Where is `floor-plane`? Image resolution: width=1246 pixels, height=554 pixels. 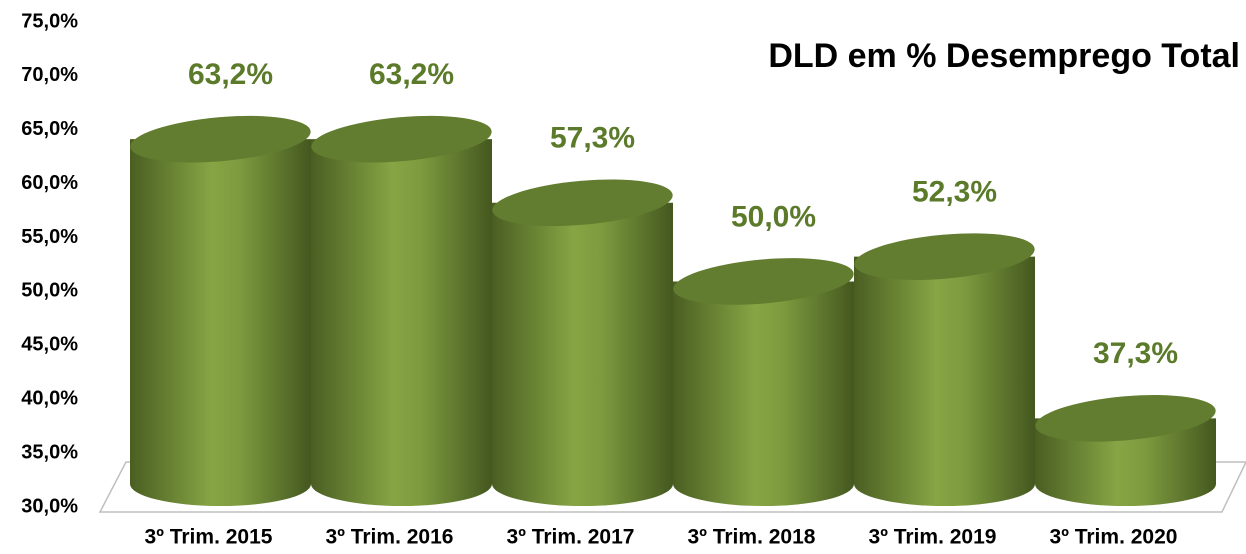
floor-plane is located at coordinates (672, 487).